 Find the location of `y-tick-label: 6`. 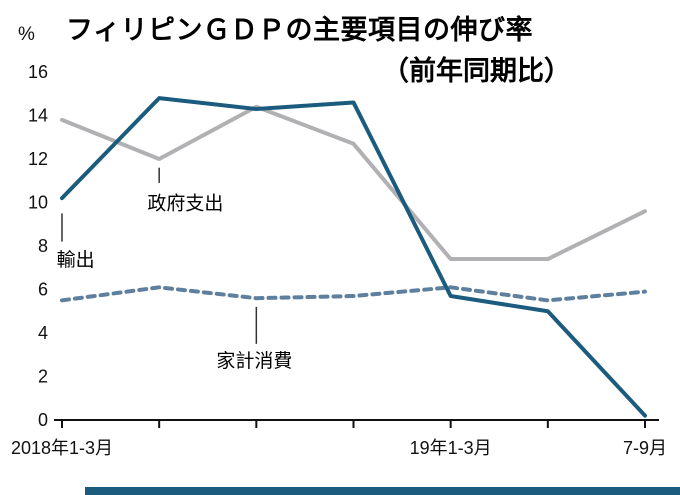

y-tick-label: 6 is located at coordinates (43, 290).